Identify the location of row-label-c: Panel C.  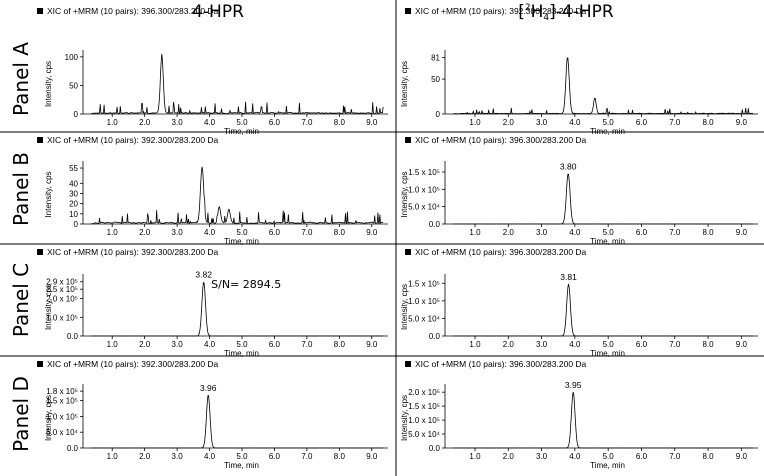
(21, 300).